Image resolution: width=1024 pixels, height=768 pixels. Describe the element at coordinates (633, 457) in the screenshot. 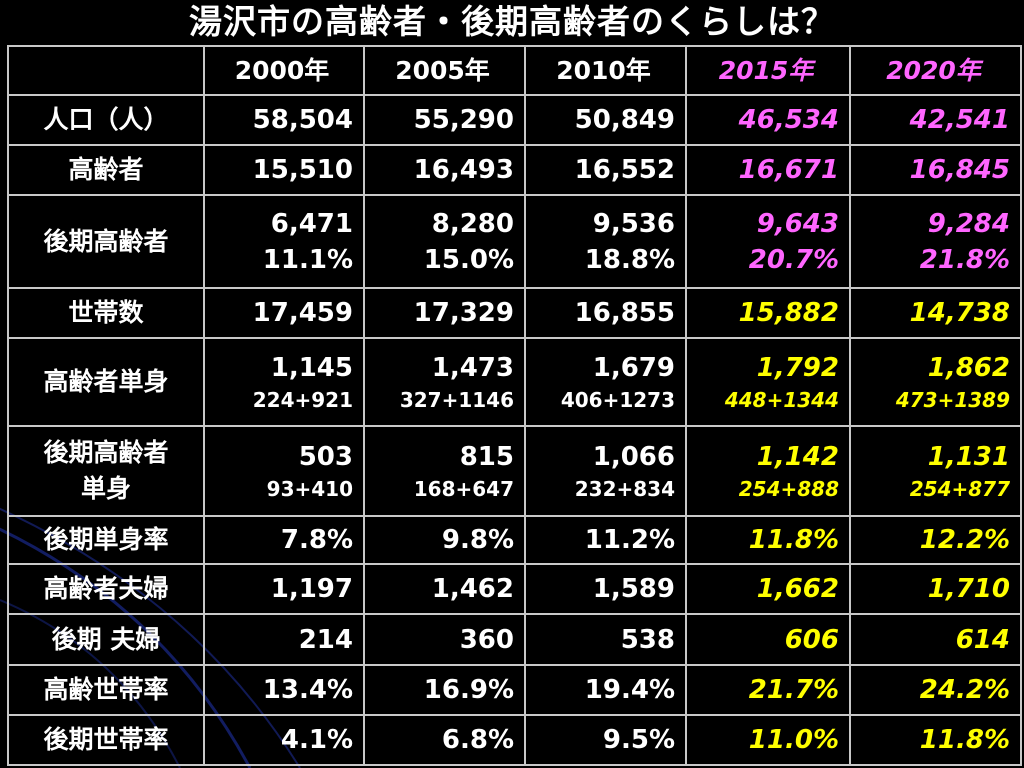

I see `cell-main: 1,066` at that location.